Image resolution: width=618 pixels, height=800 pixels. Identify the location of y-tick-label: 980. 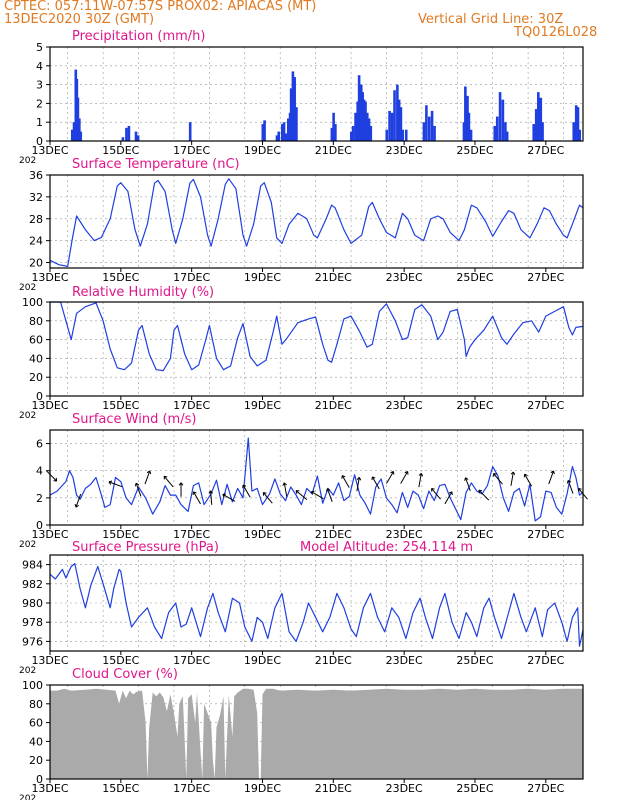
(32, 603).